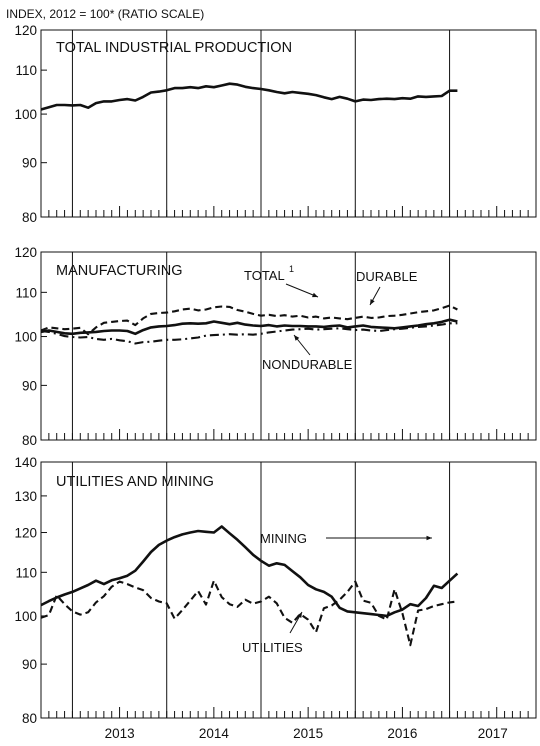 This screenshot has height=746, width=540. What do you see at coordinates (25, 496) in the screenshot?
I see `y-tick-label: 130` at bounding box center [25, 496].